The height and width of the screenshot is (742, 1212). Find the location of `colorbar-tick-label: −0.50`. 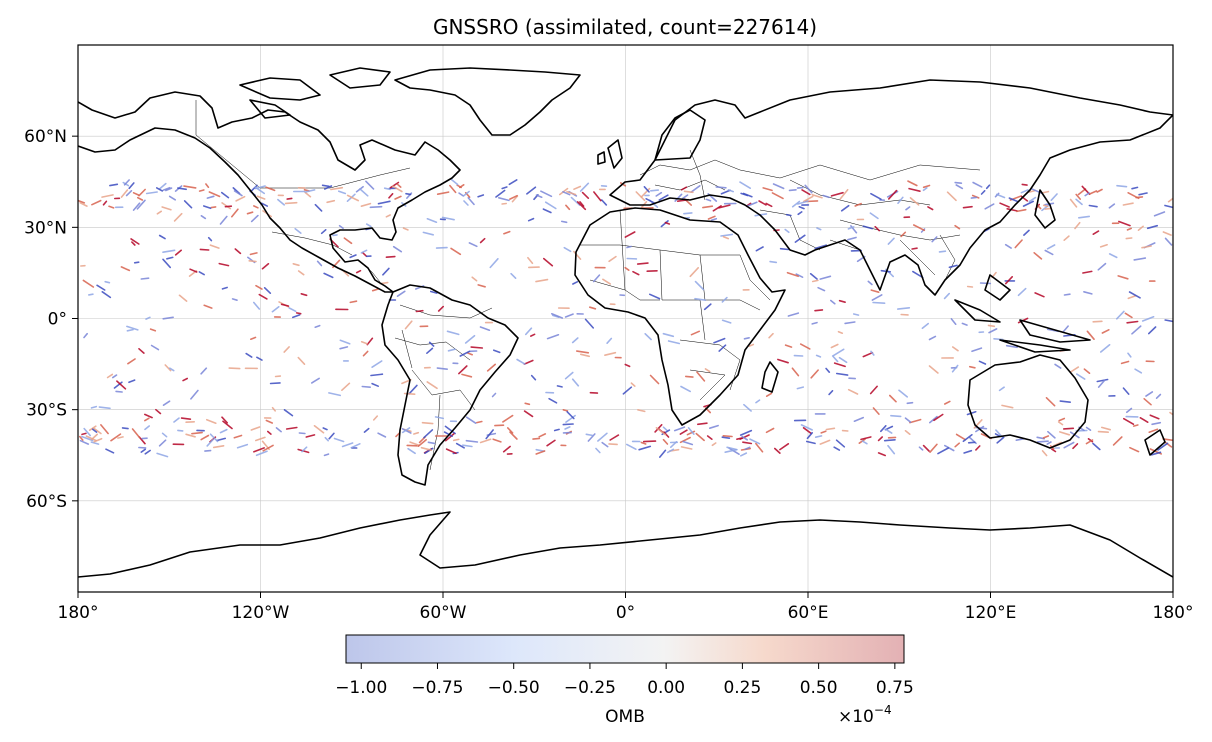

colorbar-tick-label: −0.50 is located at coordinates (514, 688).